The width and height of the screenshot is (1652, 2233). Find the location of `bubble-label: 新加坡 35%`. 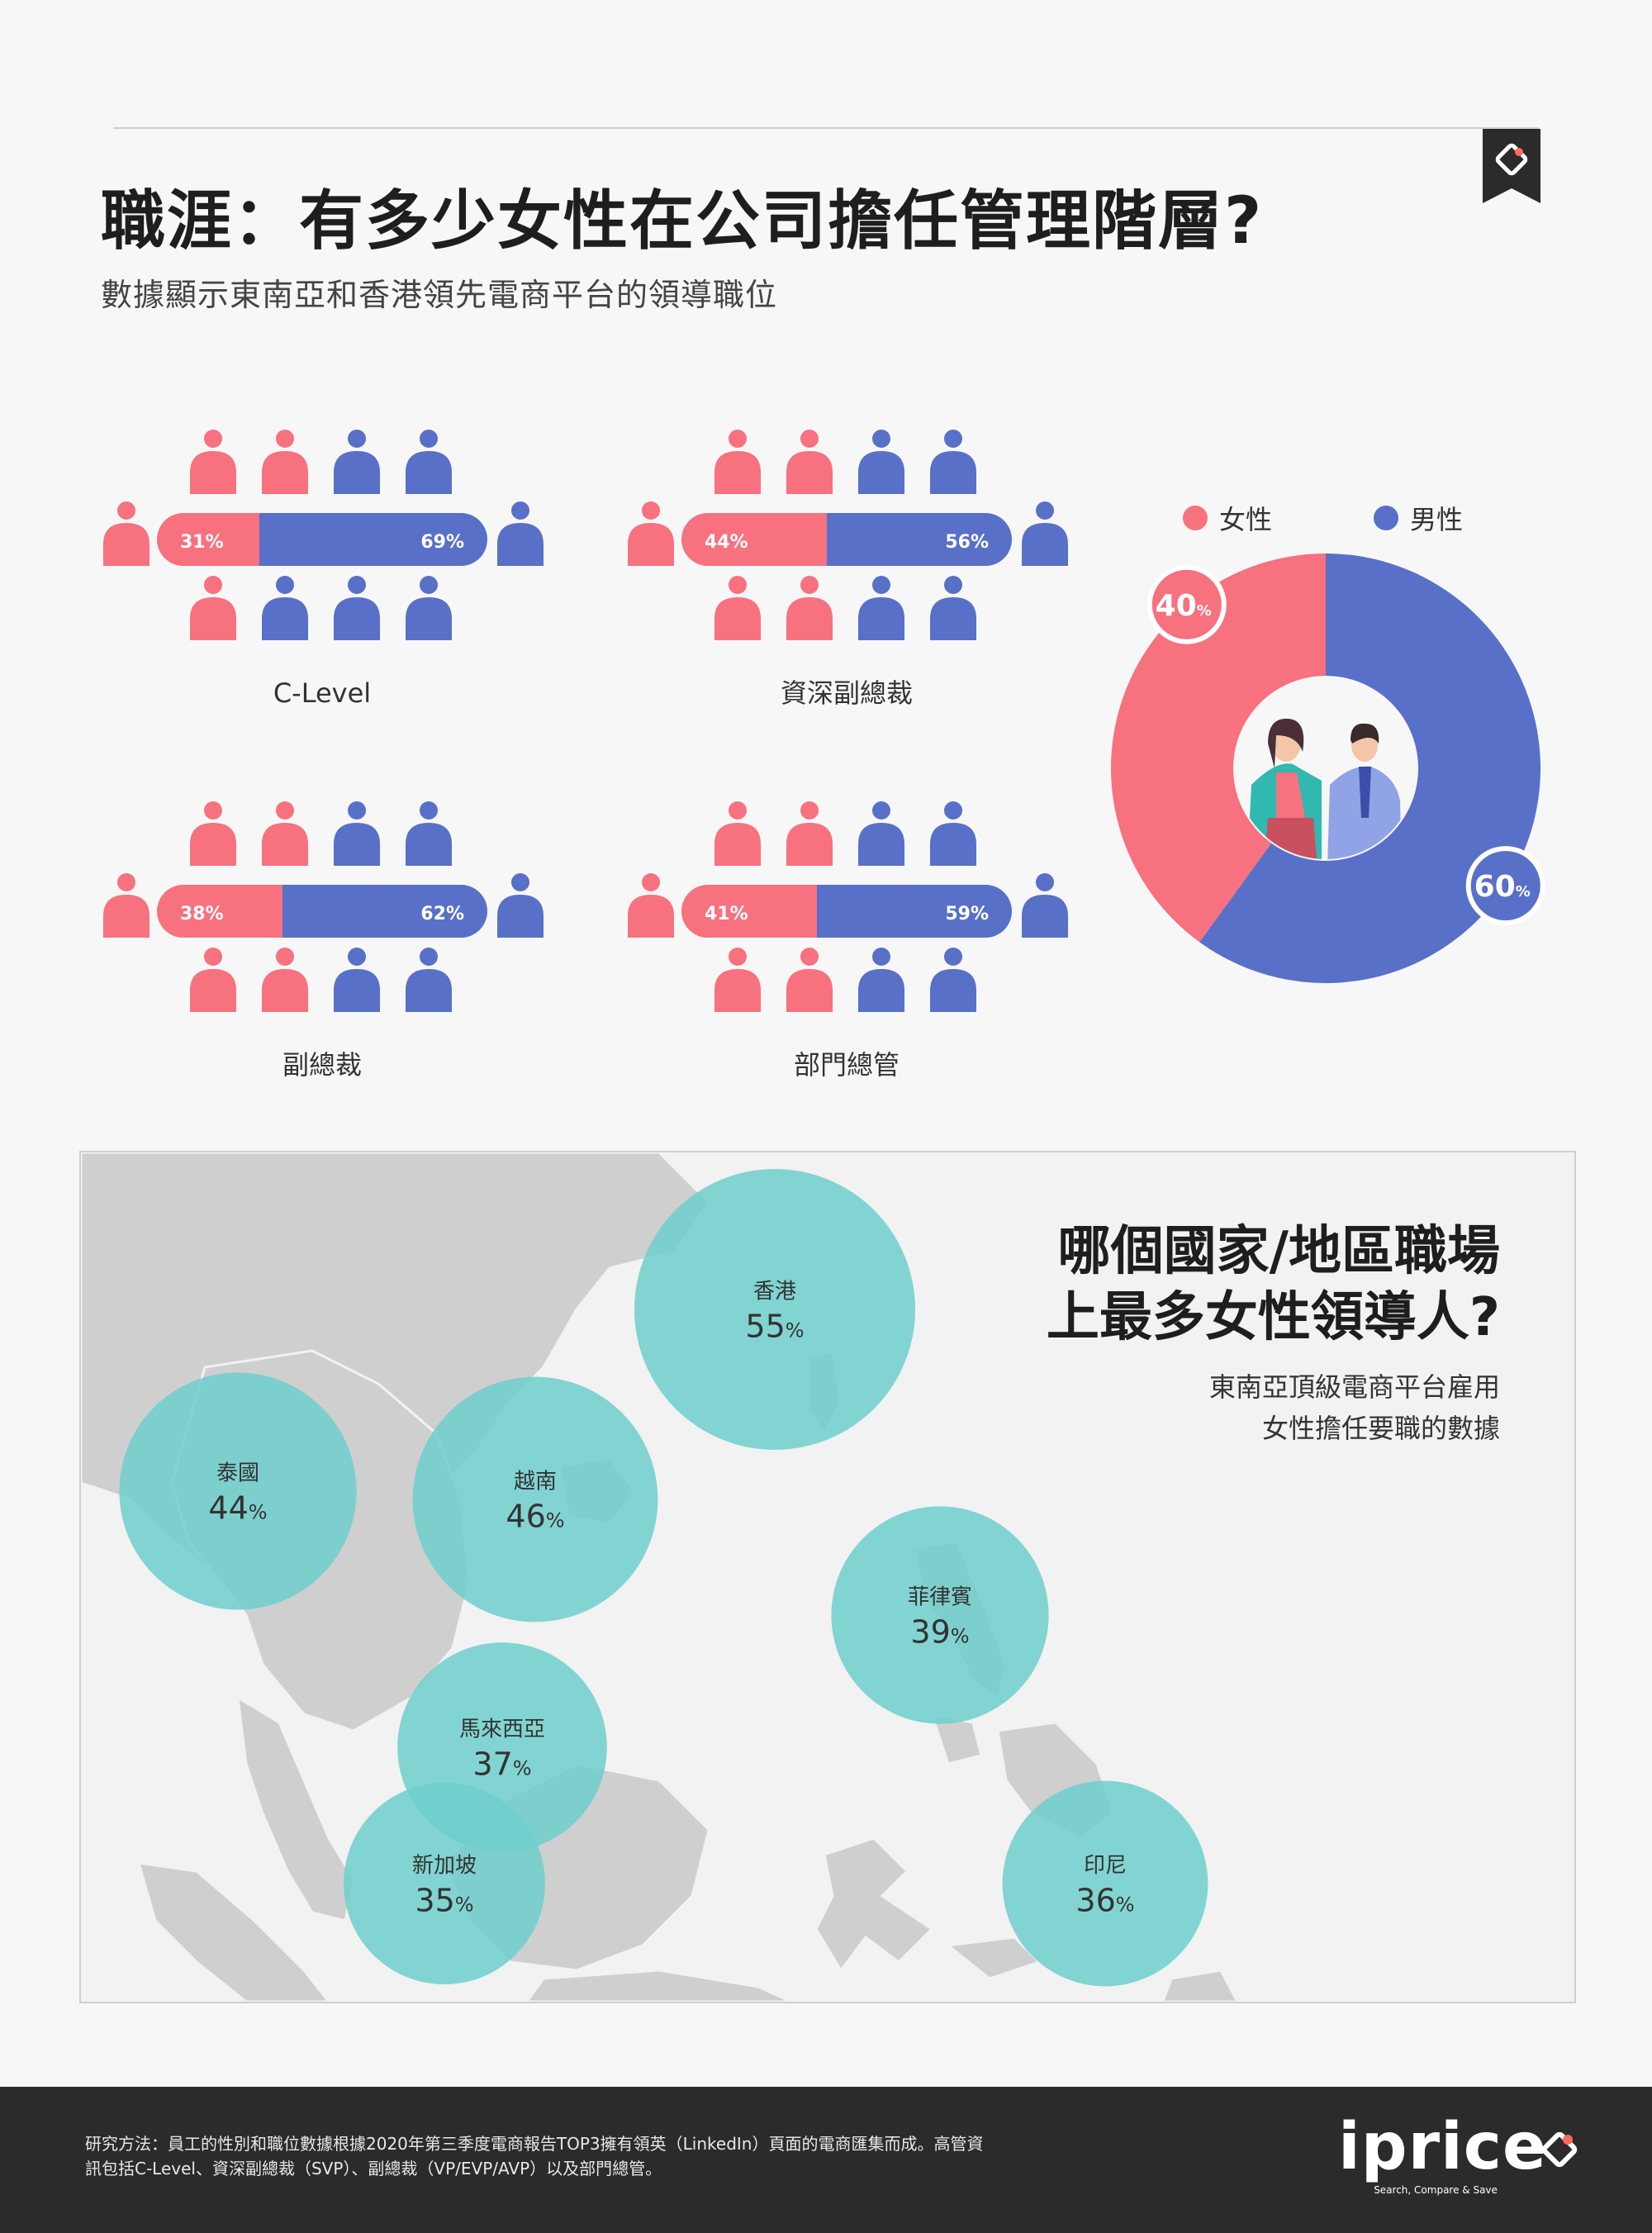

bubble-label: 新加坡 35% is located at coordinates (444, 1884).